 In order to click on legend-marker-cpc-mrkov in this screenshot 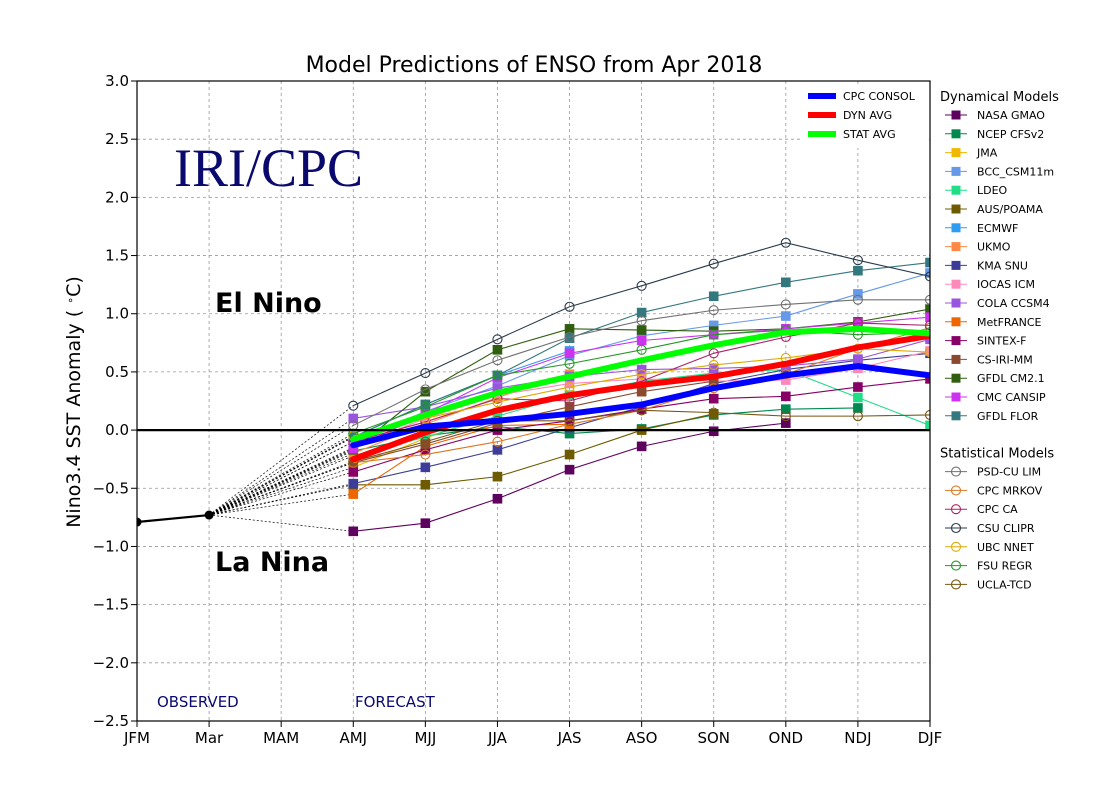, I will do `click(956, 490)`.